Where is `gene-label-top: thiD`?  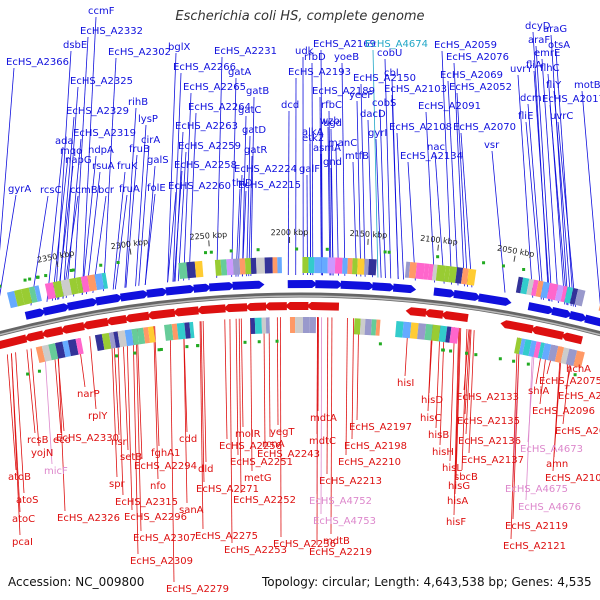
gene-label-top: thiD is located at coordinates (242, 183).